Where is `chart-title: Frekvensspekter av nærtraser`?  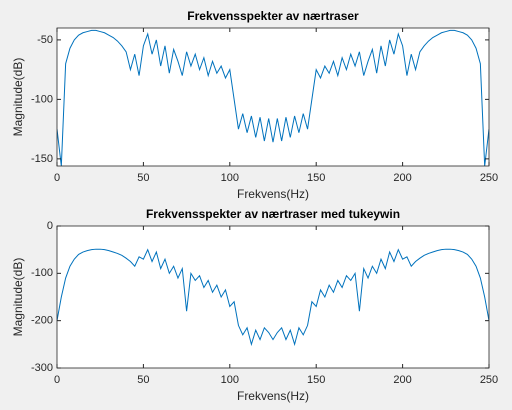 chart-title: Frekvensspekter av nærtraser is located at coordinates (273, 16).